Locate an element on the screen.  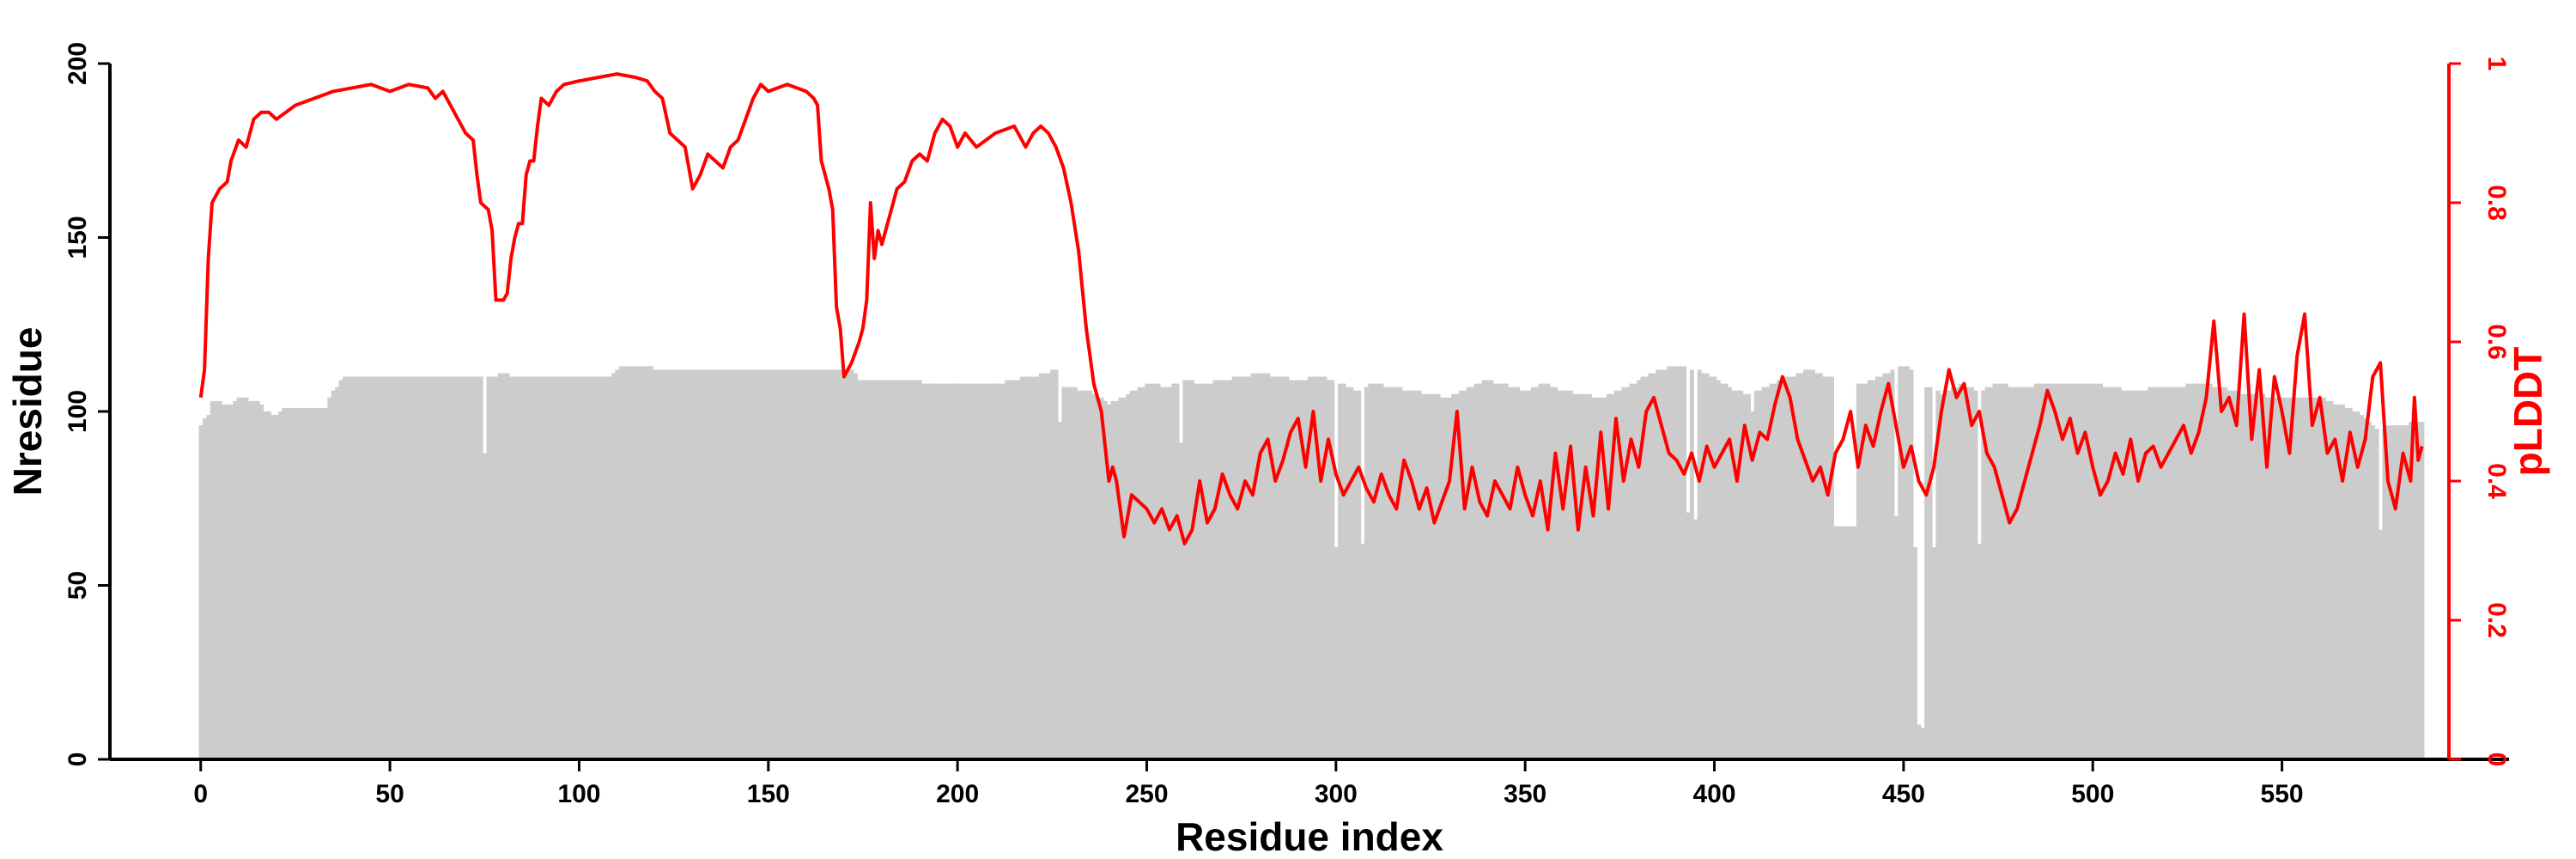
x-axis-label: Residue index is located at coordinates (1309, 837).